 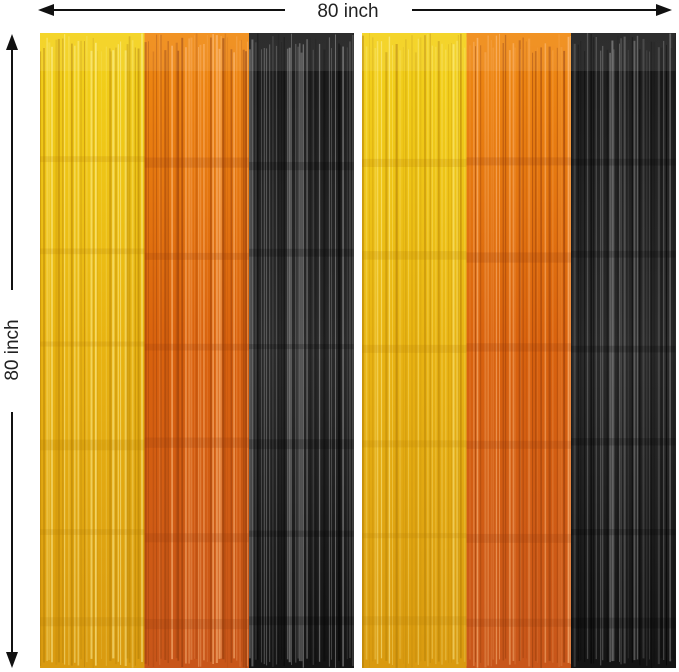 I want to click on width-dimension: 80 inch, so click(x=355, y=11).